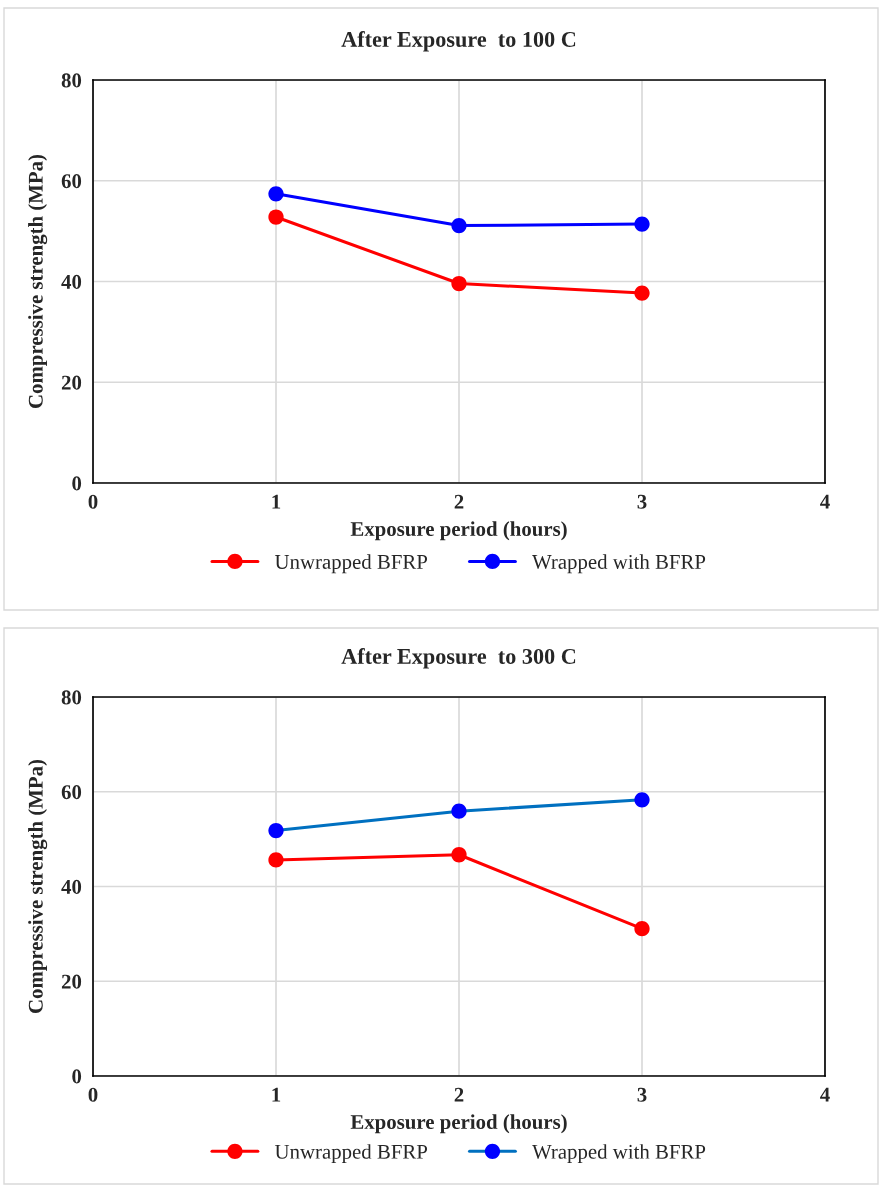 Image resolution: width=882 pixels, height=1188 pixels. Describe the element at coordinates (458, 658) in the screenshot. I see `chart-title: After Exposure to 300 C` at that location.